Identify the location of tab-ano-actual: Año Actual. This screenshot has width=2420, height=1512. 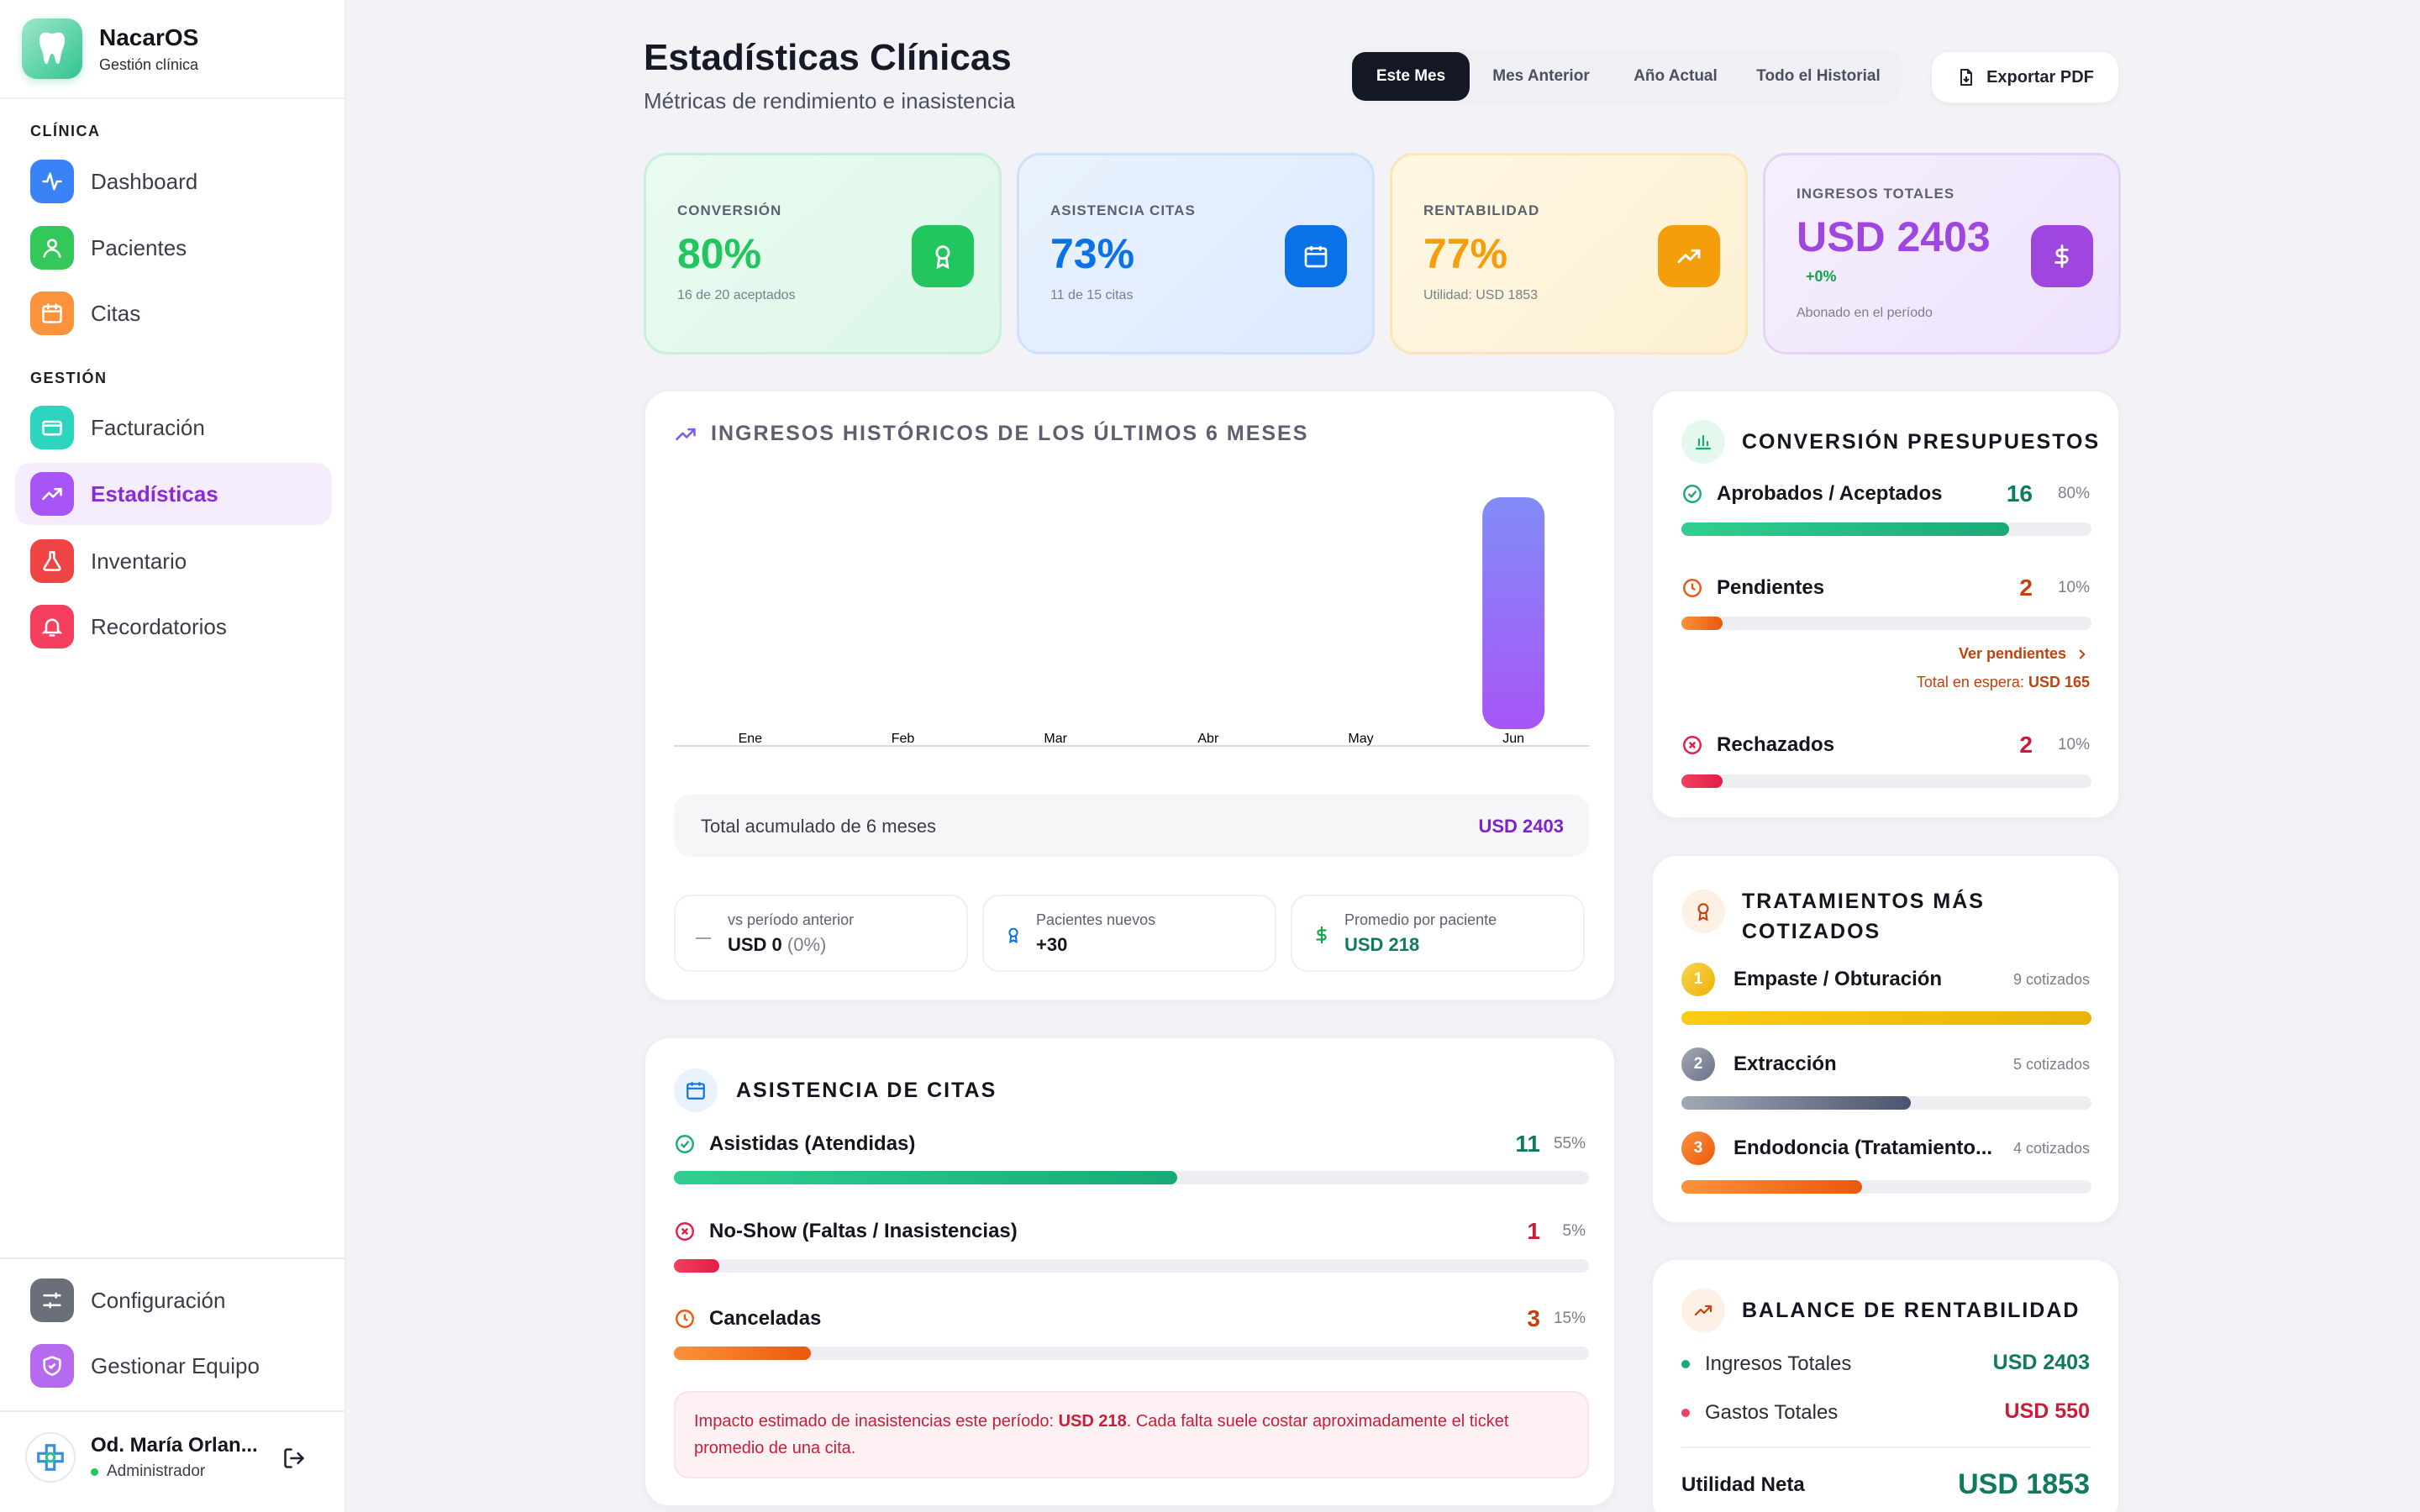
(1676, 76).